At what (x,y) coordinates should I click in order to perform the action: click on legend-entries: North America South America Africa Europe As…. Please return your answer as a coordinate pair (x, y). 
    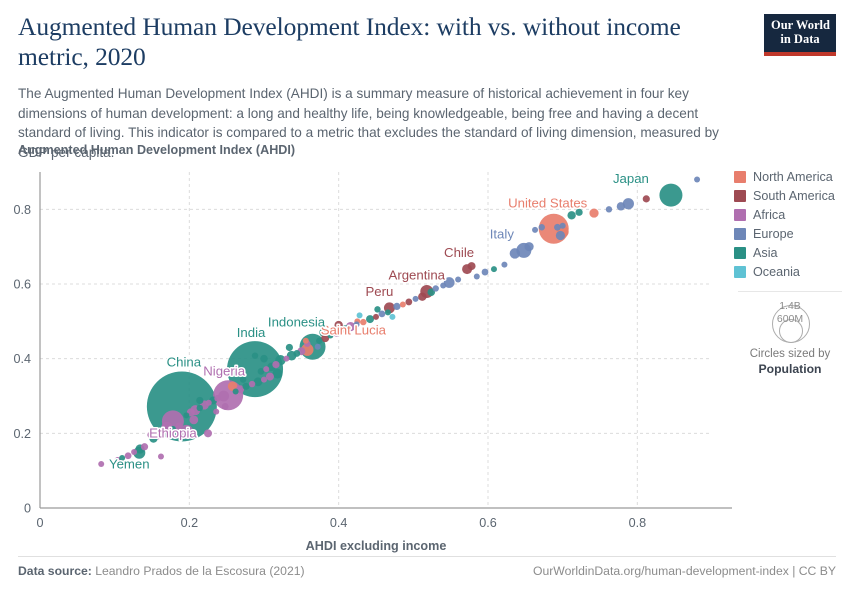
    Looking at the image, I should click on (790, 224).